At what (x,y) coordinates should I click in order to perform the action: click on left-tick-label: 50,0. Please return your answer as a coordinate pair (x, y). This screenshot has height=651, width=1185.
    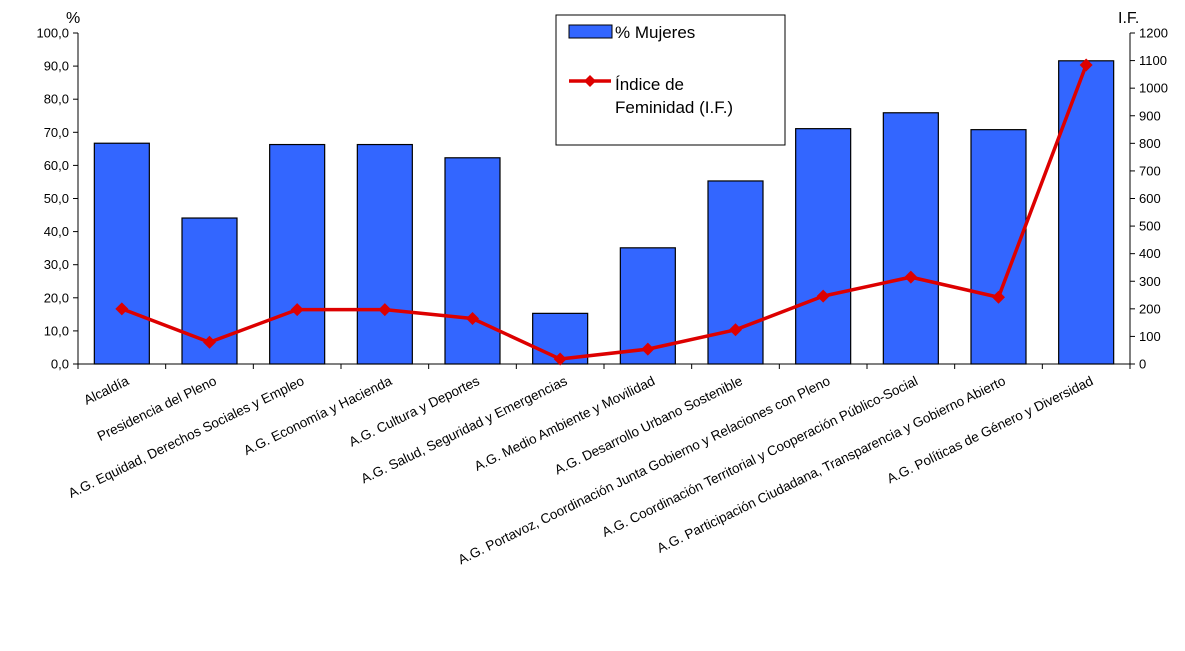
    Looking at the image, I should click on (56, 198).